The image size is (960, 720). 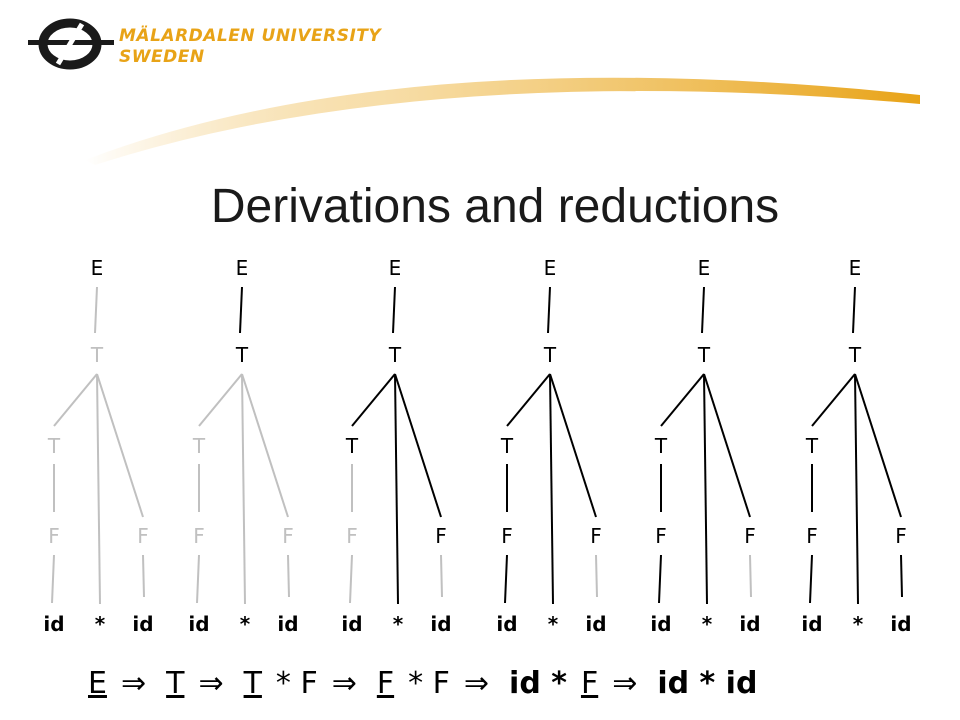 I want to click on derivation-token: * F, so click(x=429, y=683).